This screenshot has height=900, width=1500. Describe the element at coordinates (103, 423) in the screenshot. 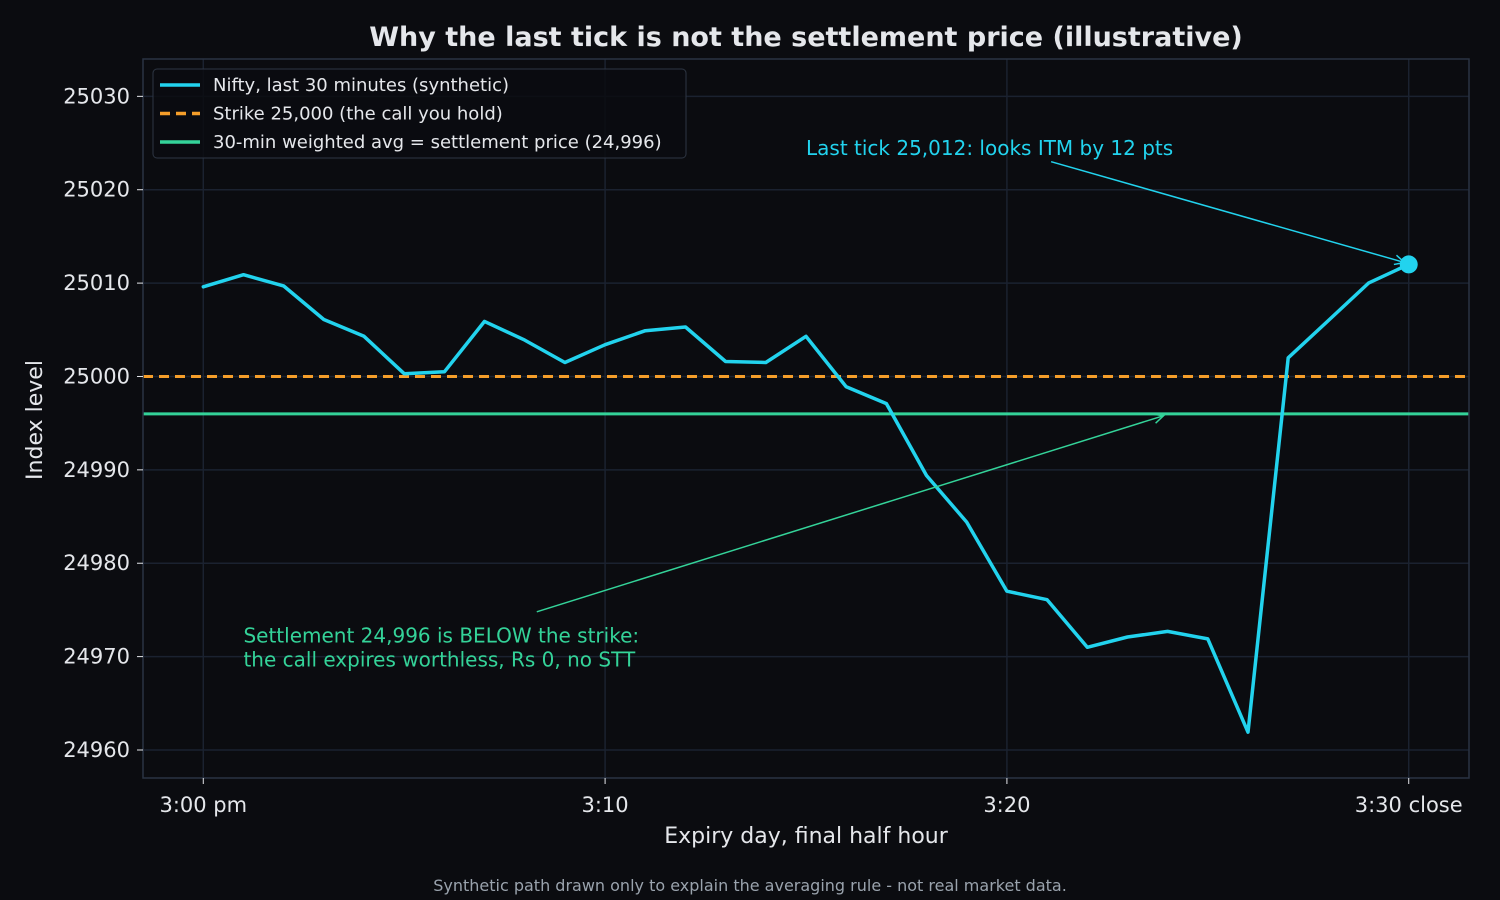

I see `y-axis-ticks: 24960 24970 24980 24990 25000 25010 25020 25030` at that location.